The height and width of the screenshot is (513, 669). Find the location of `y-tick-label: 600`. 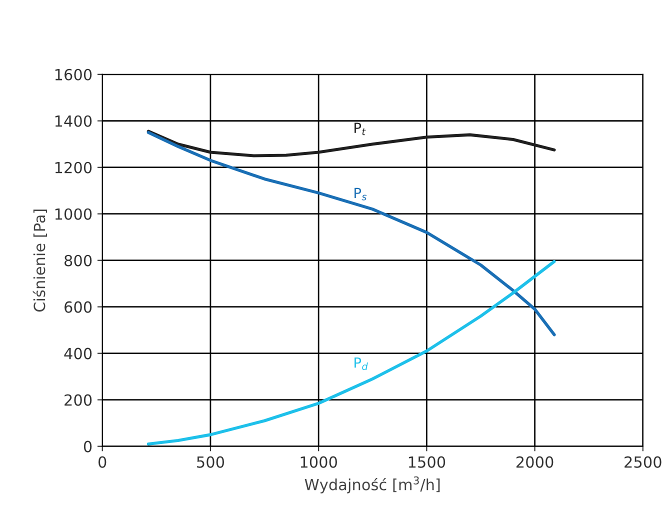

y-tick-label: 600 is located at coordinates (78, 307).